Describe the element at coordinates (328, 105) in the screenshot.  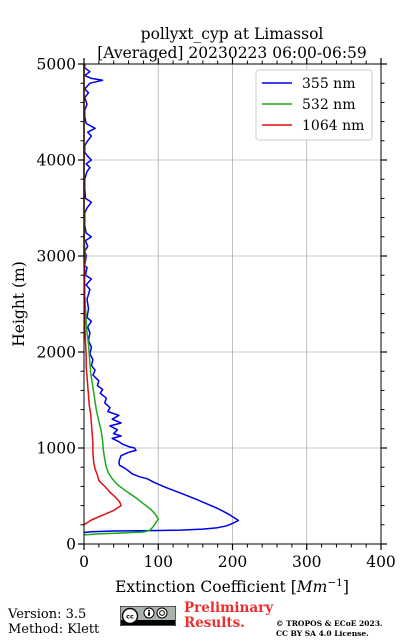
I see `legend-label: 532 nm` at that location.